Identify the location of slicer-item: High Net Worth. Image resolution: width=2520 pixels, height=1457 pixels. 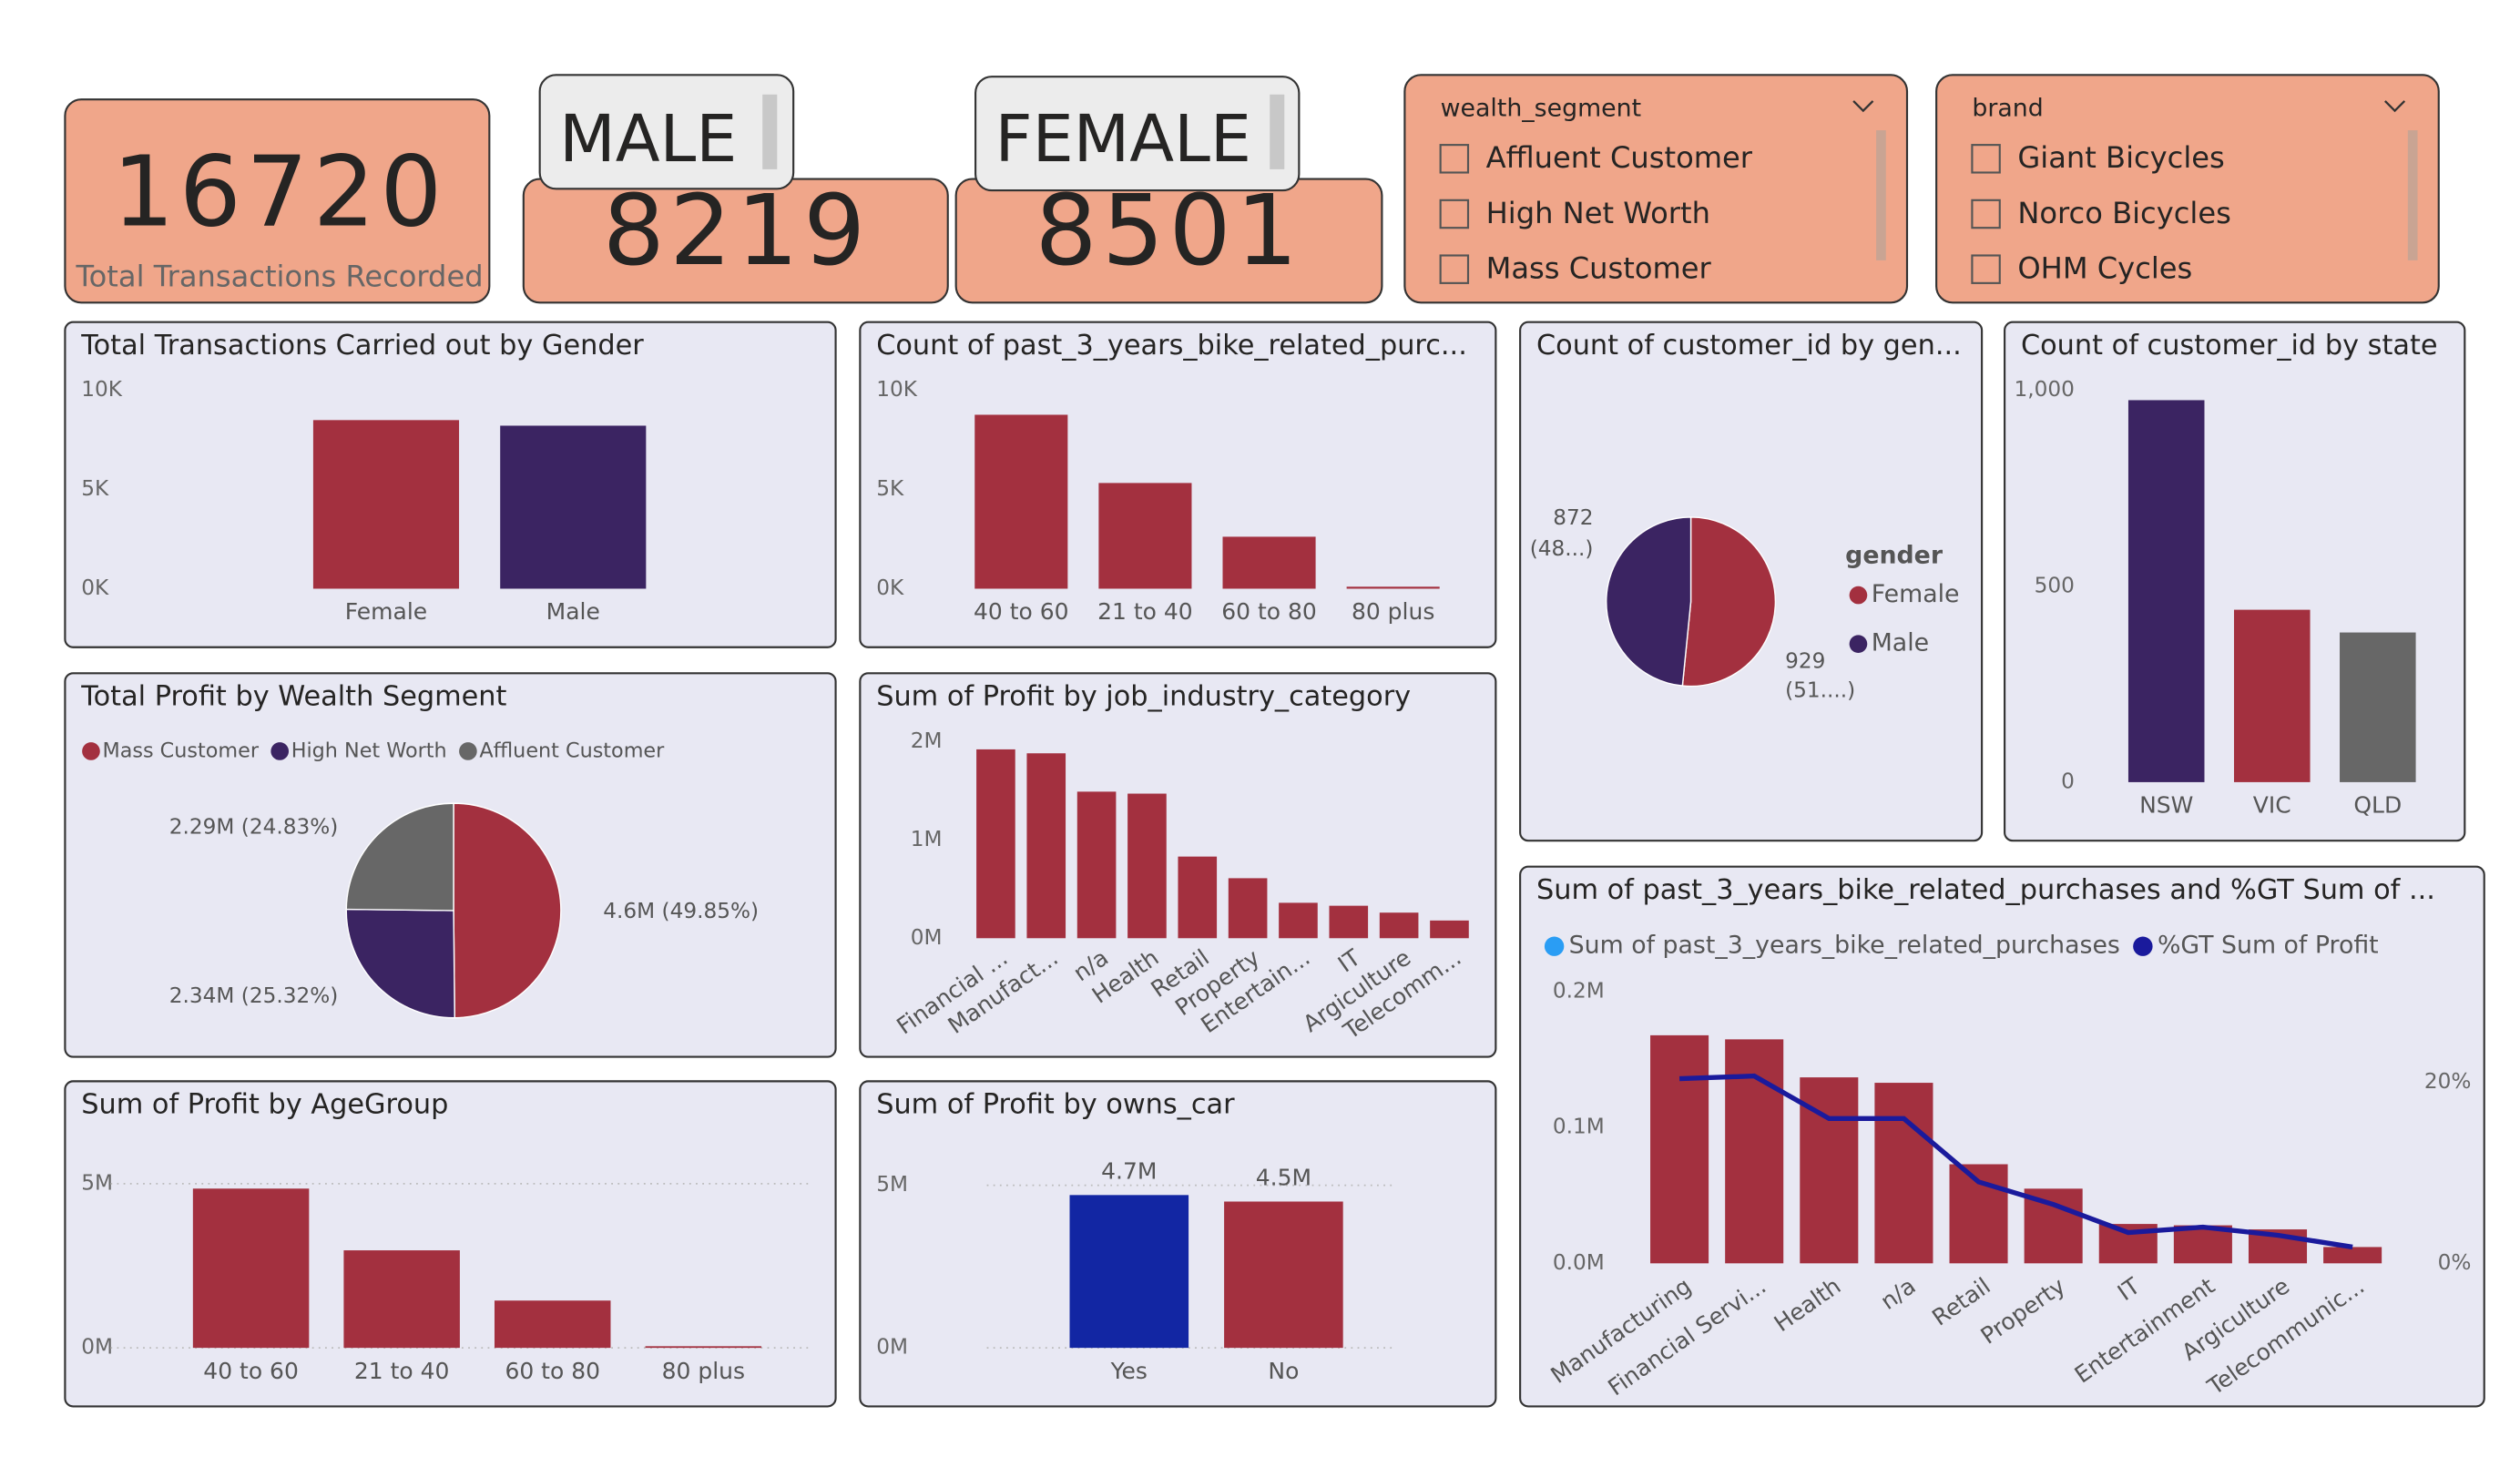
(1598, 213).